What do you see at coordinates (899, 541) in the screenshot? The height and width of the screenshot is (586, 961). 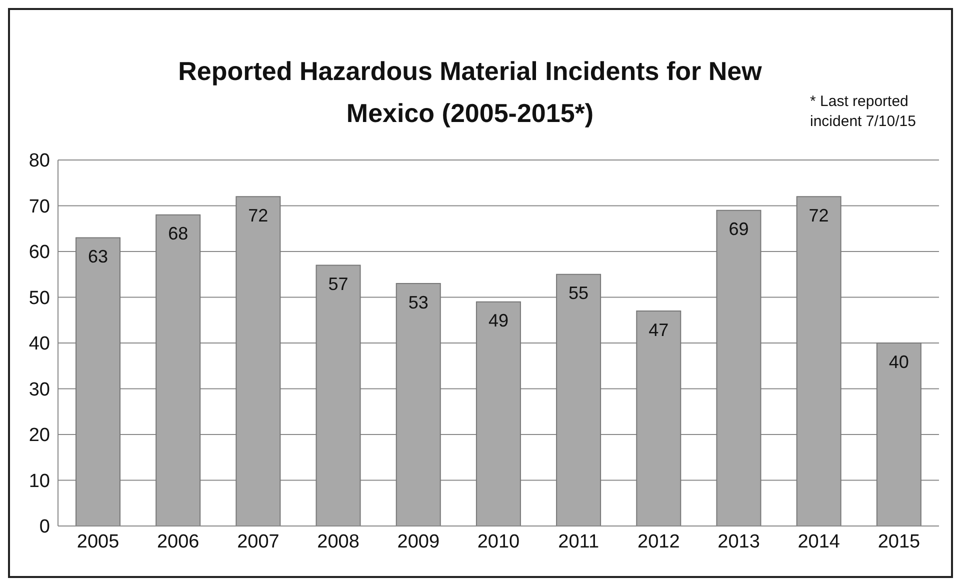 I see `x-tick-label: 2015` at bounding box center [899, 541].